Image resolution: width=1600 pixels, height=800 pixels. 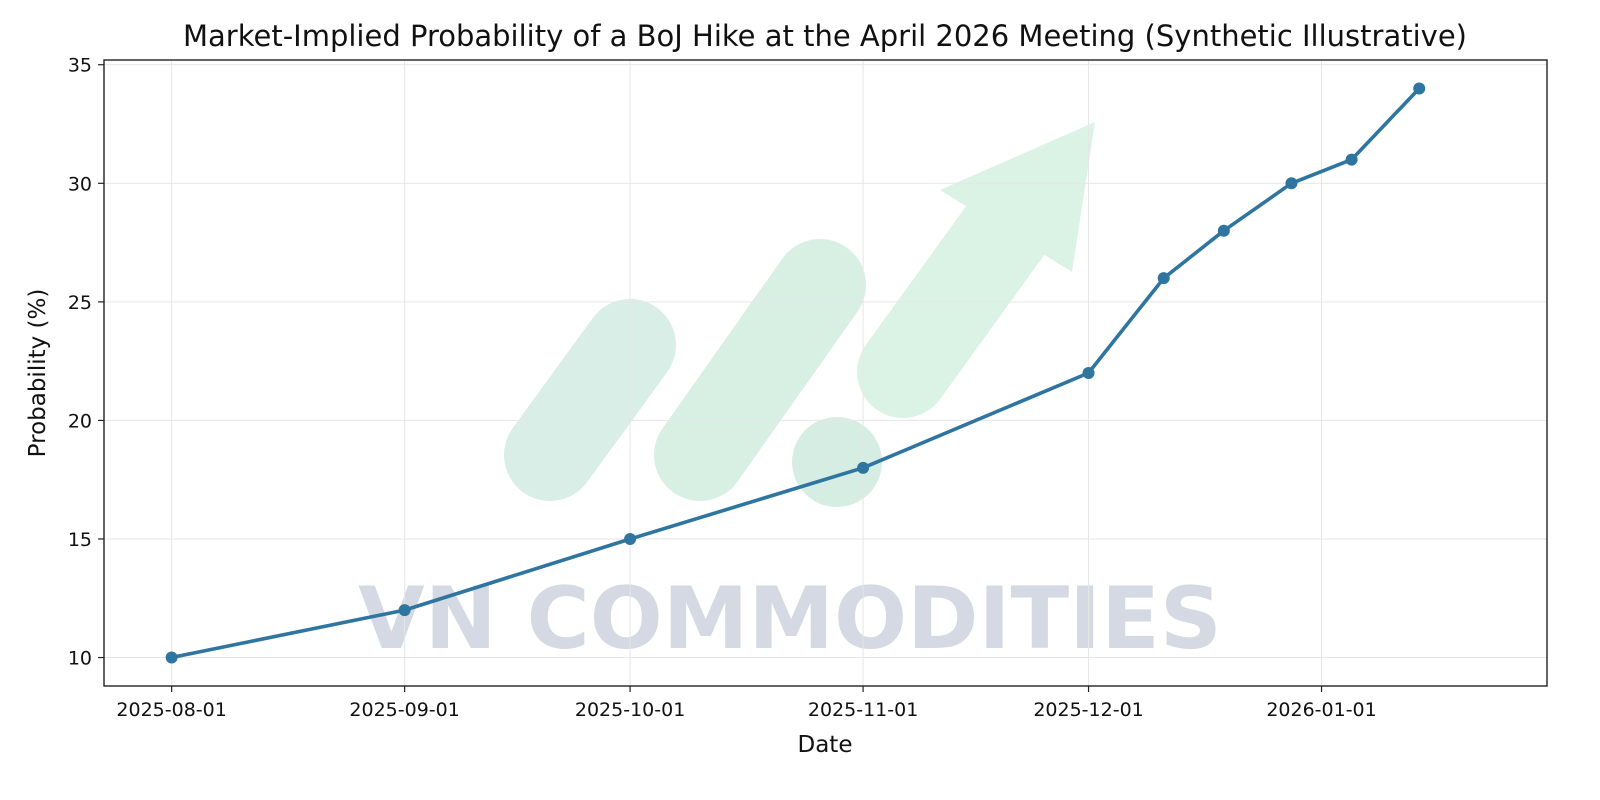 What do you see at coordinates (961, 291) in the screenshot?
I see `watermark-logo-arrow-shaft` at bounding box center [961, 291].